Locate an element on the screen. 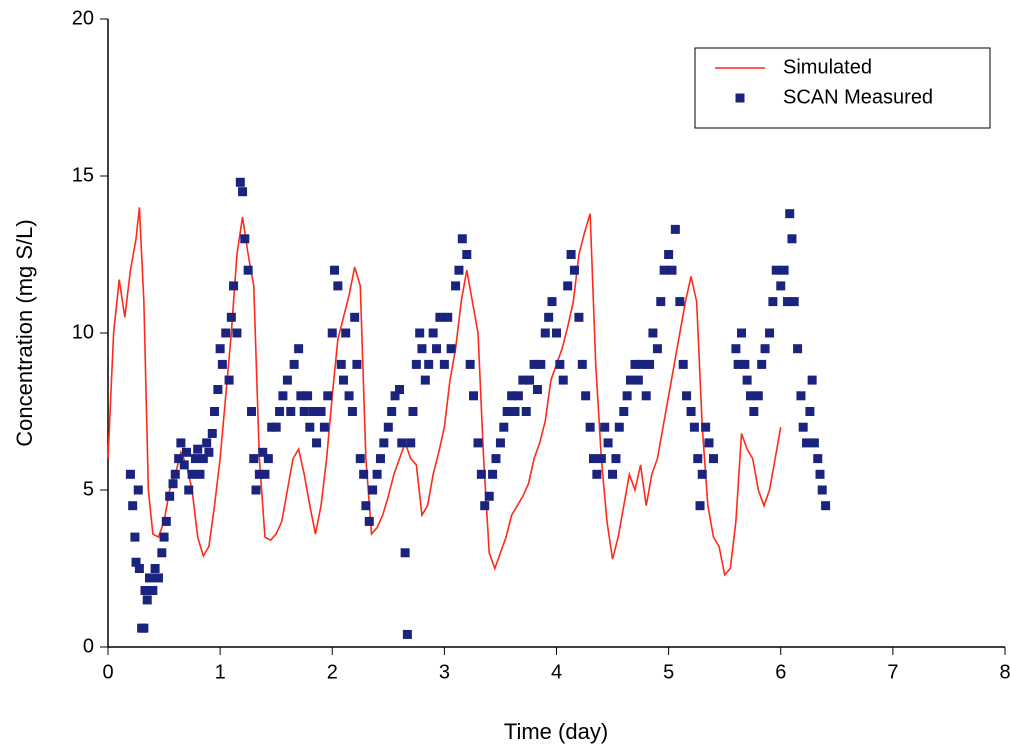 This screenshot has height=751, width=1010. legend-label: Simulated is located at coordinates (827, 67).